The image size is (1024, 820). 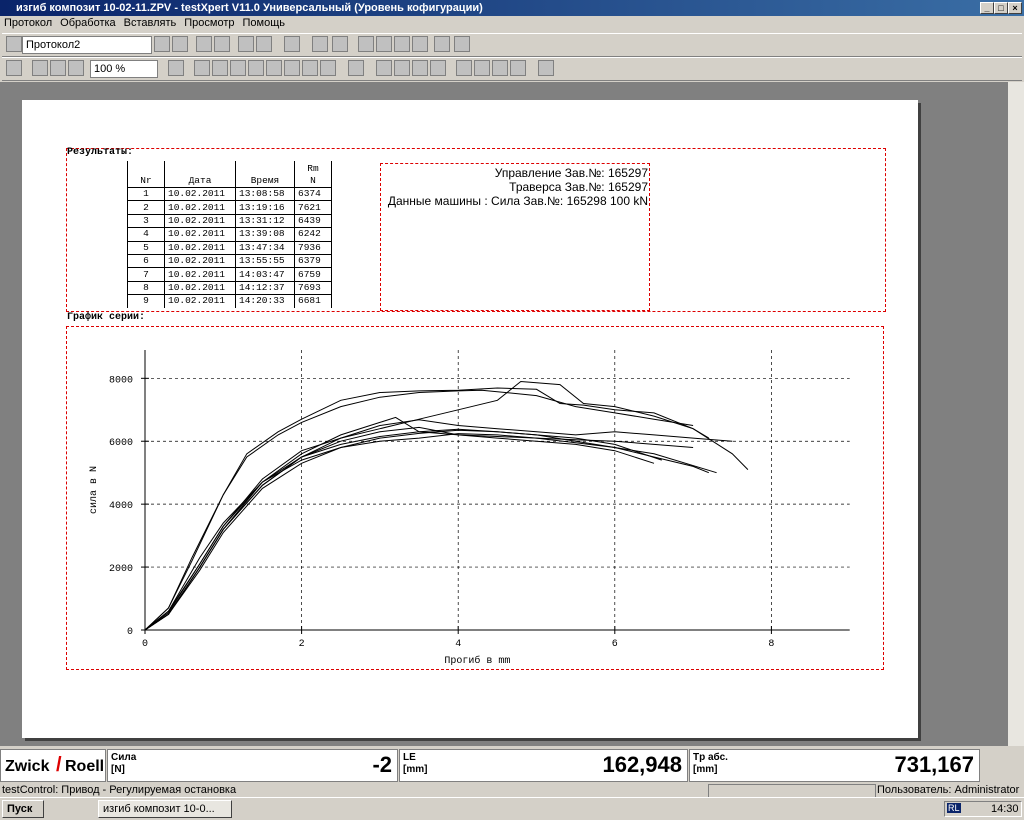 What do you see at coordinates (1016, 414) in the screenshot?
I see `scrollbar` at bounding box center [1016, 414].